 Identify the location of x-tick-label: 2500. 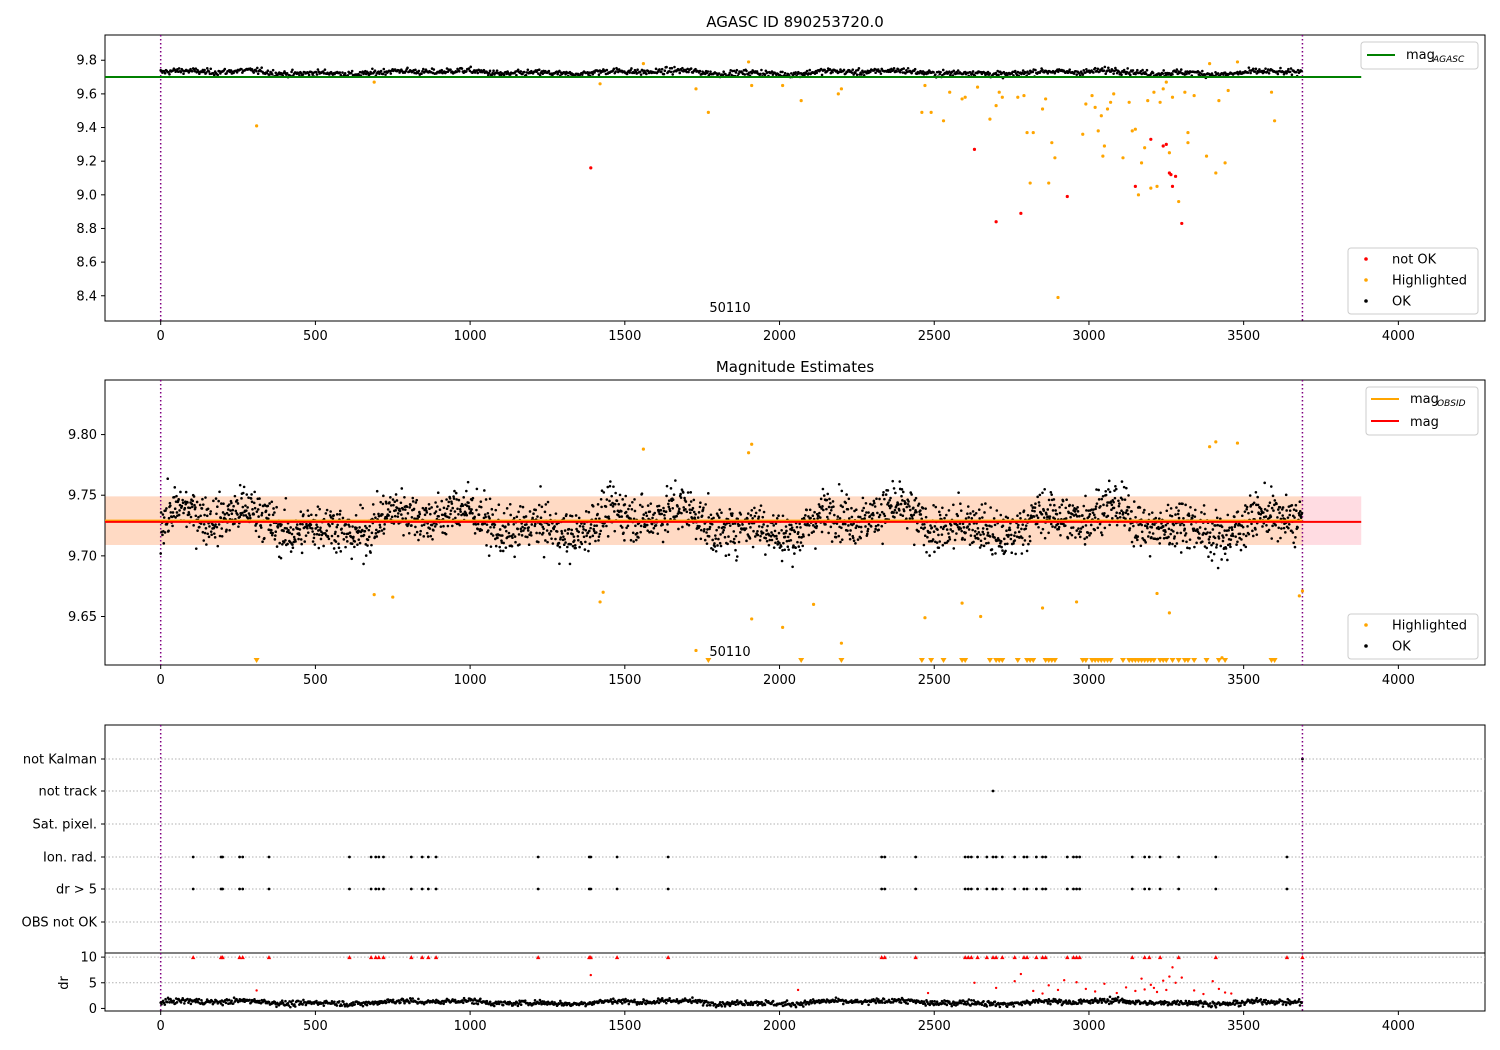
(934, 1026).